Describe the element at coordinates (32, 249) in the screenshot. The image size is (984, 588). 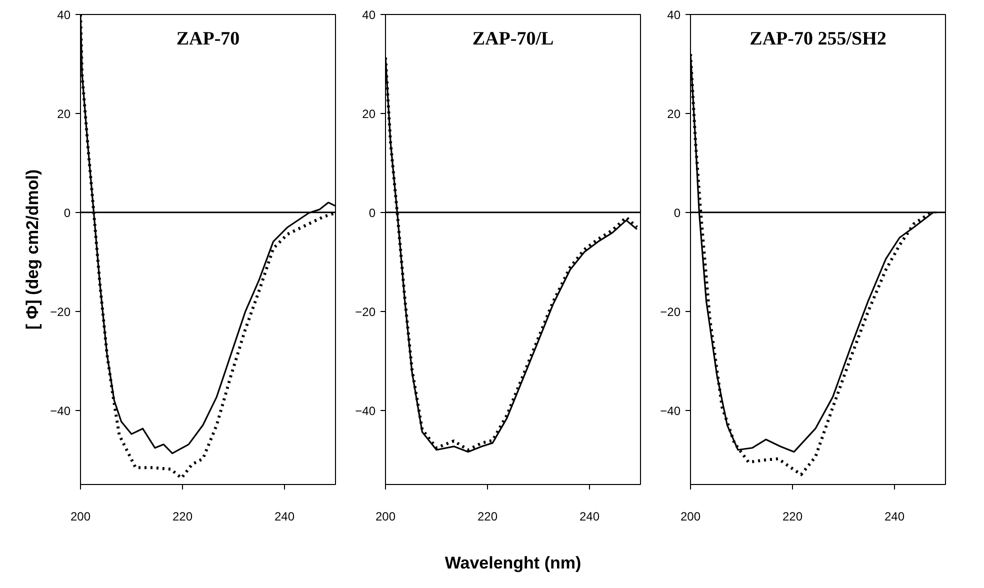
I see `y-axis-title: [ Φ] (deg cm2/dmol)` at that location.